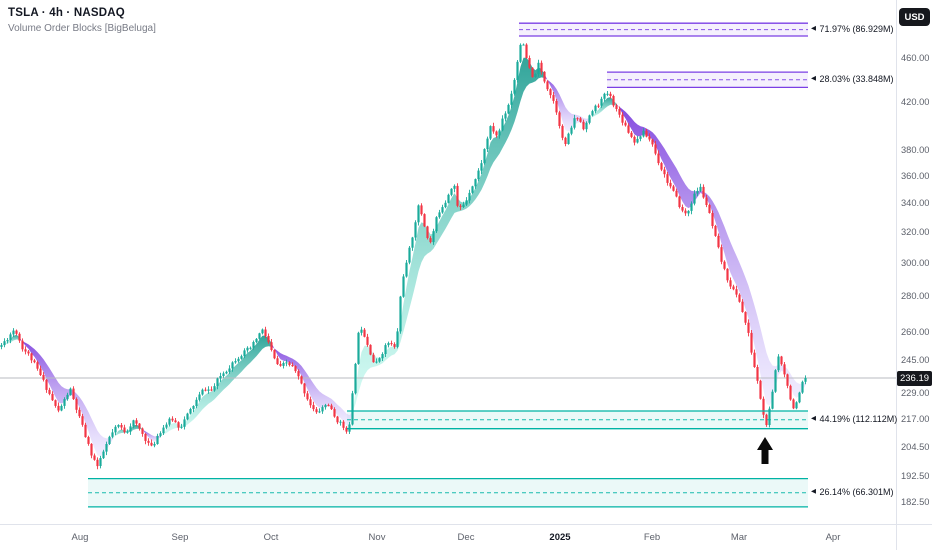 The width and height of the screenshot is (932, 550). Describe the element at coordinates (914, 378) in the screenshot. I see `last-price-badge: 236.19` at that location.